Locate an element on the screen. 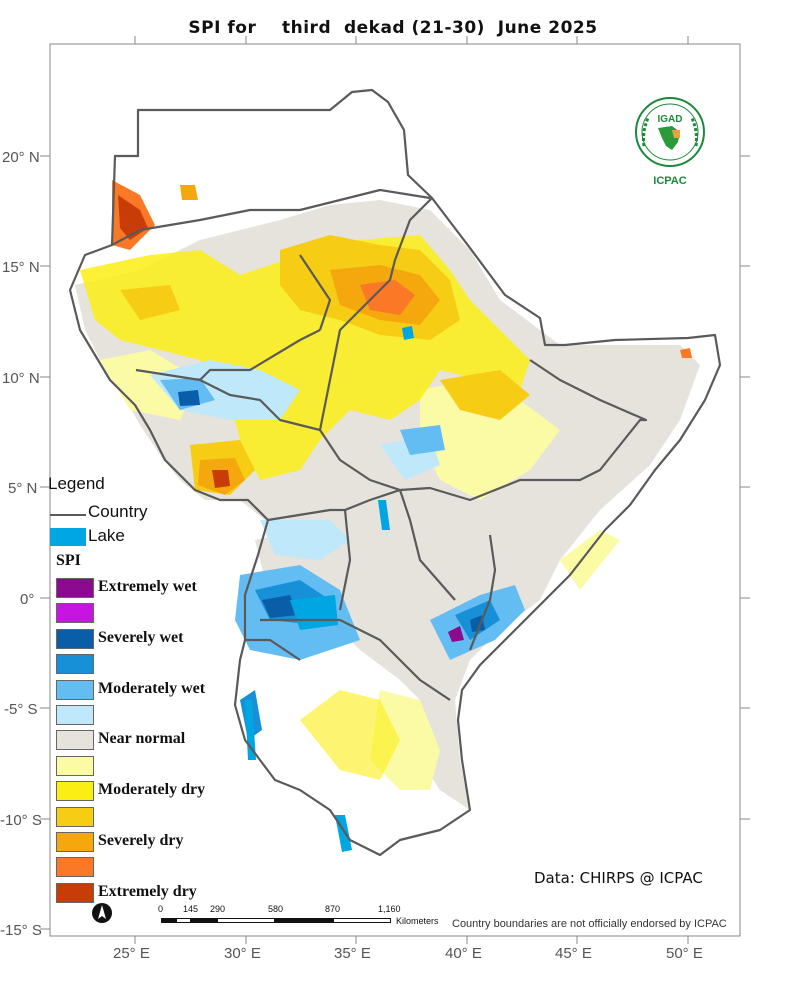  spi-class-label: Severely dry is located at coordinates (141, 840).